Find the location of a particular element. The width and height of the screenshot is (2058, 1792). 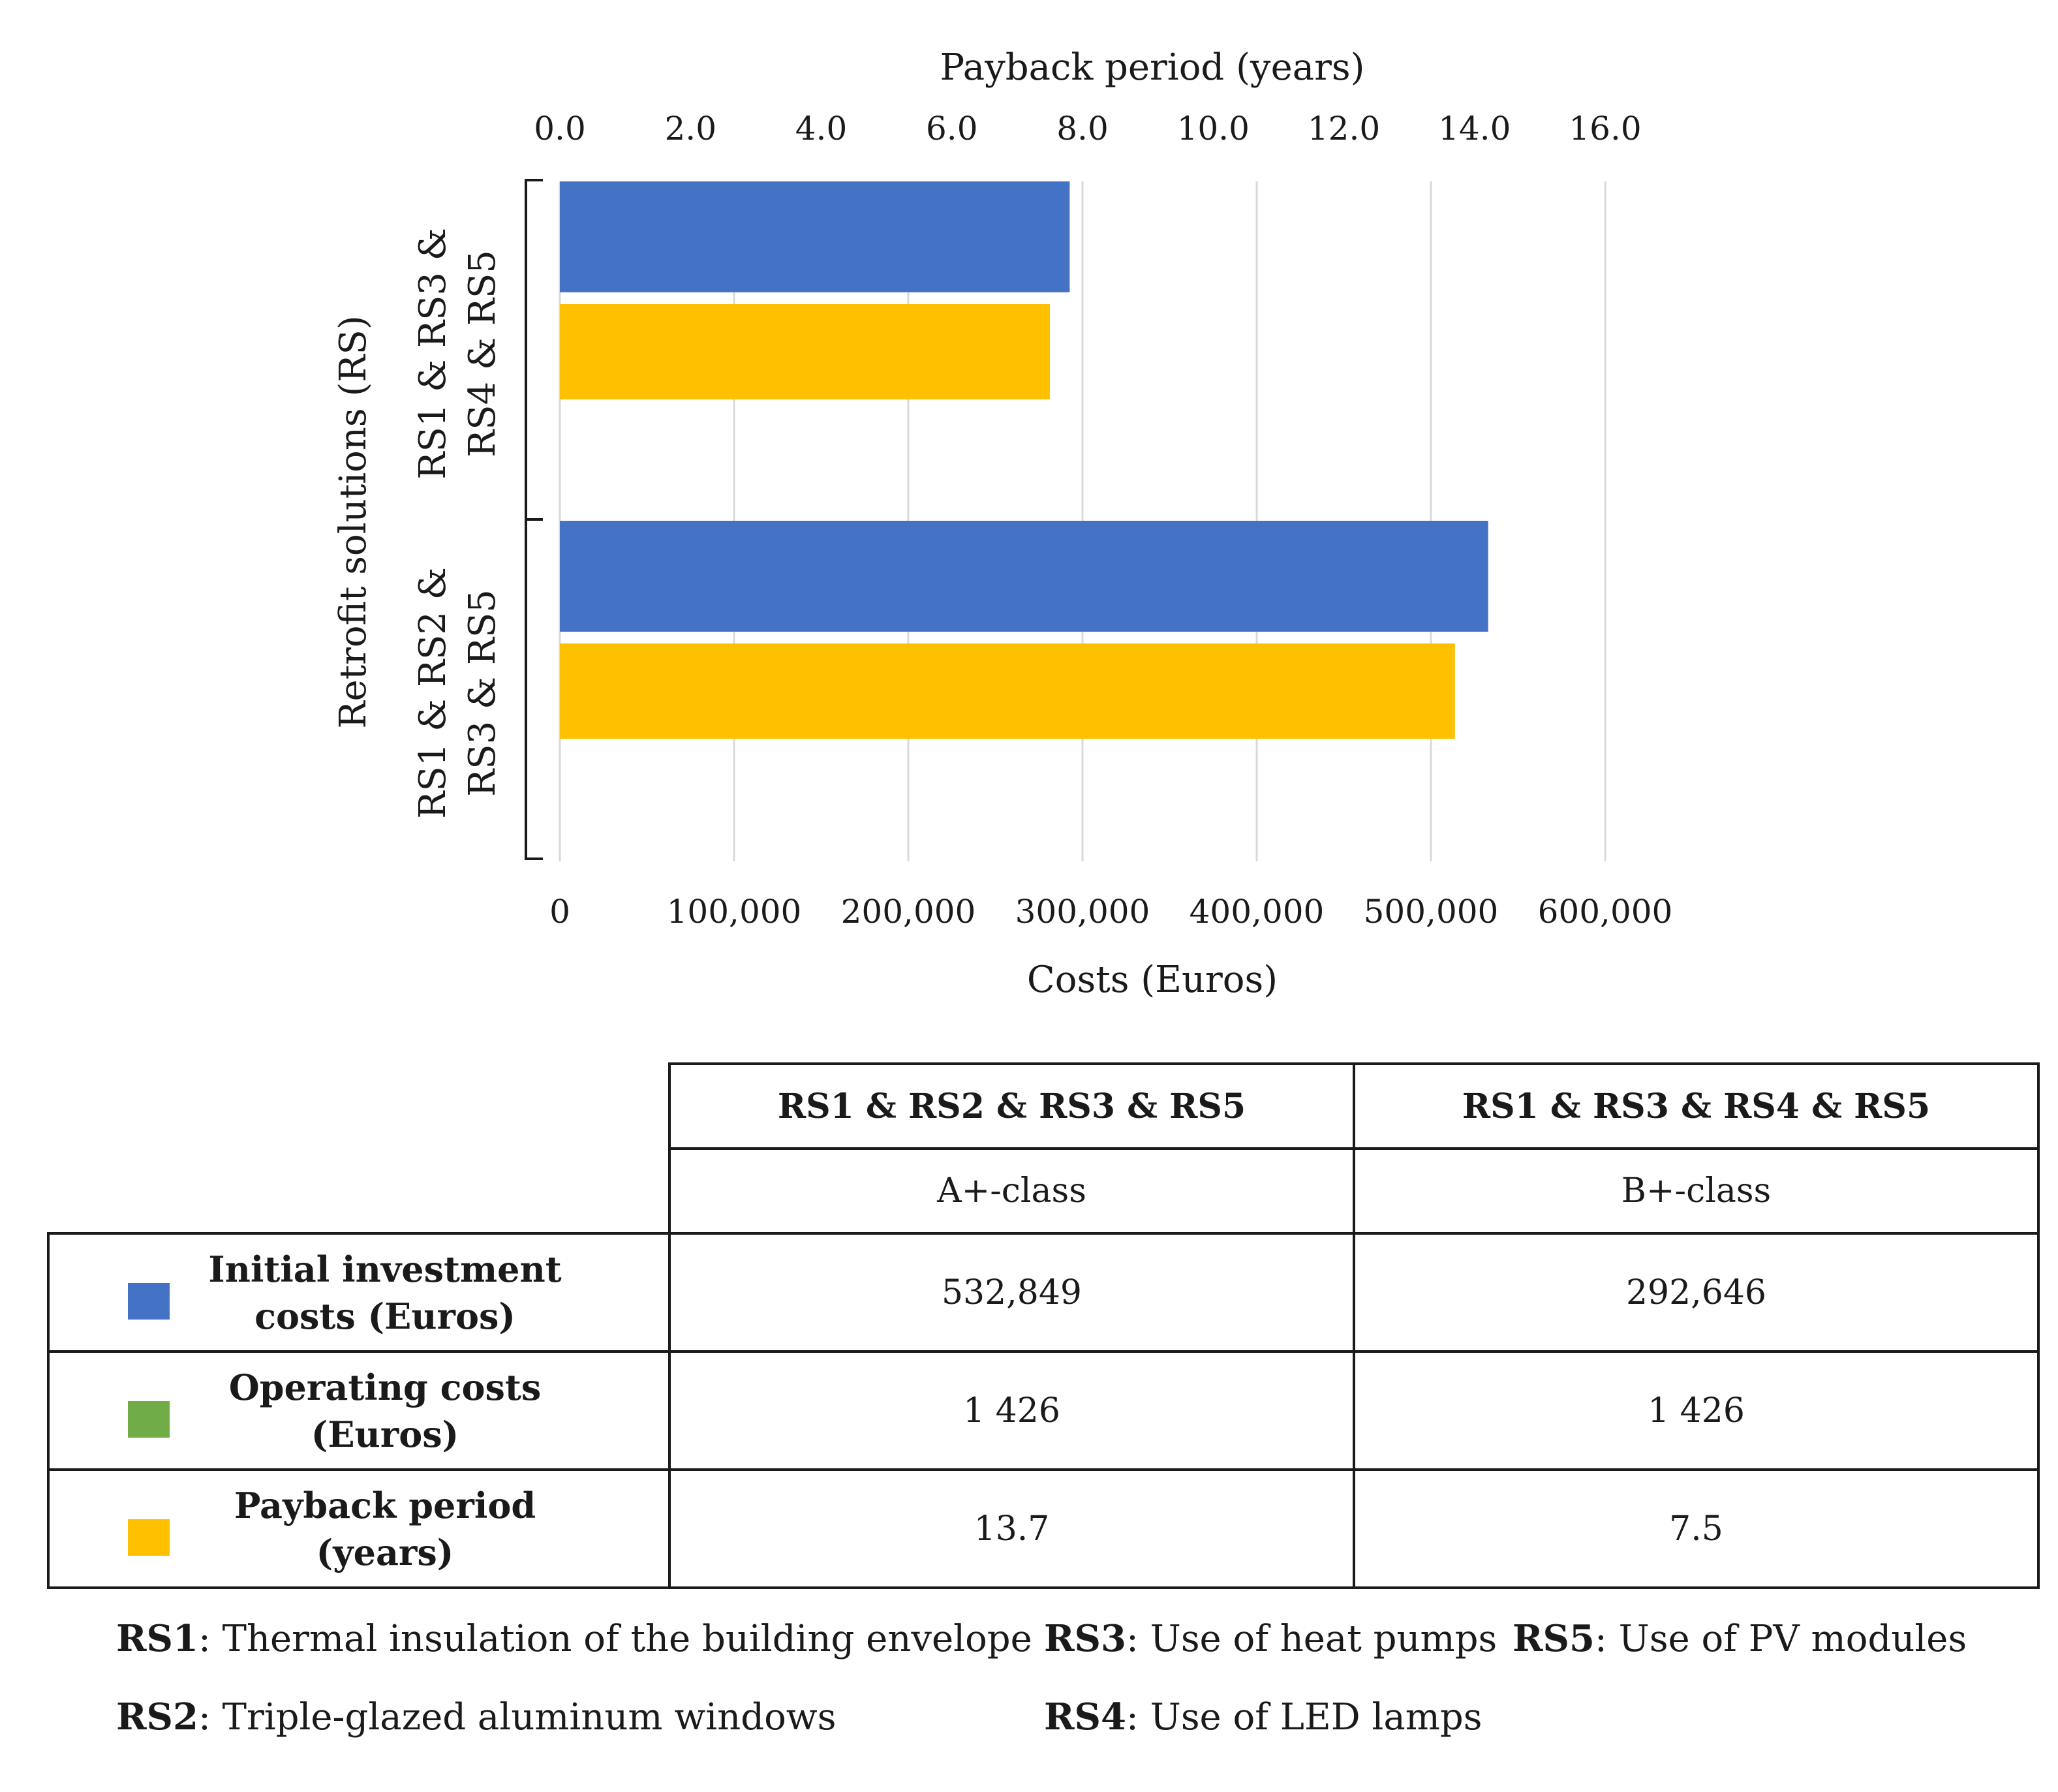

table-row-payback-period: Payback period (years) 13.7 7.5 is located at coordinates (1043, 1528).